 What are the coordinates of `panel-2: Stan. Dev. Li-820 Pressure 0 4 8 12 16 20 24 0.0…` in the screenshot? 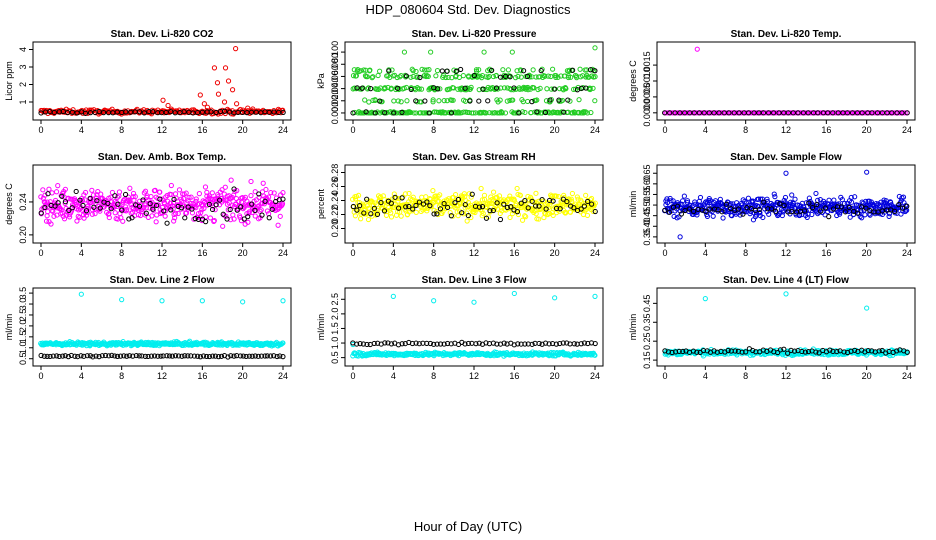 It's located at (460, 82).